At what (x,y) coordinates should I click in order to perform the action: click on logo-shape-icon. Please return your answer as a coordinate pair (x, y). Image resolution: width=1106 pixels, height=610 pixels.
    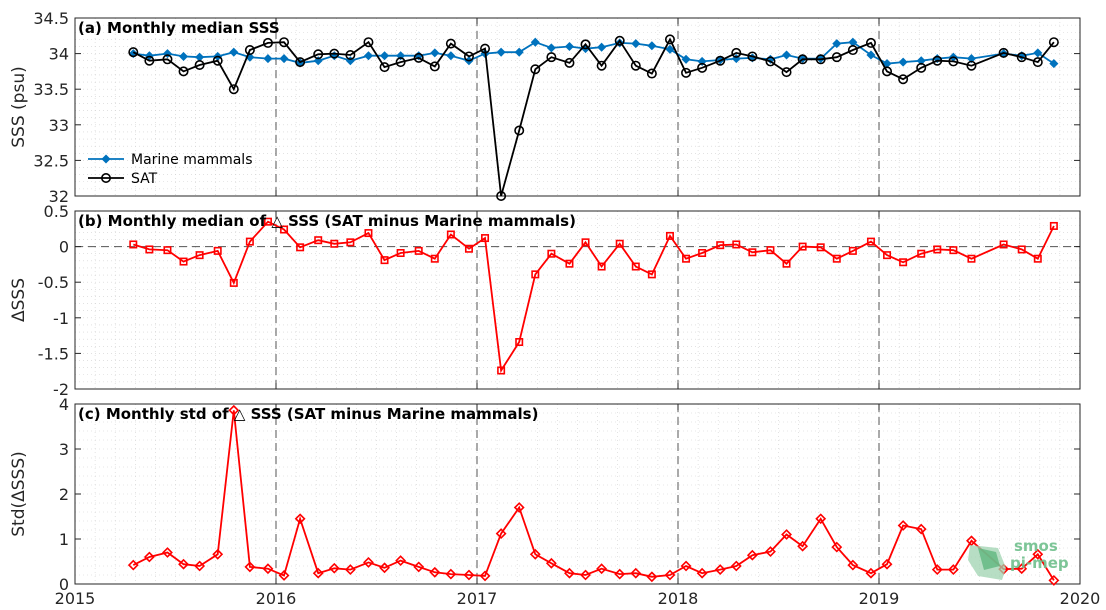
    Looking at the image, I should click on (987, 562).